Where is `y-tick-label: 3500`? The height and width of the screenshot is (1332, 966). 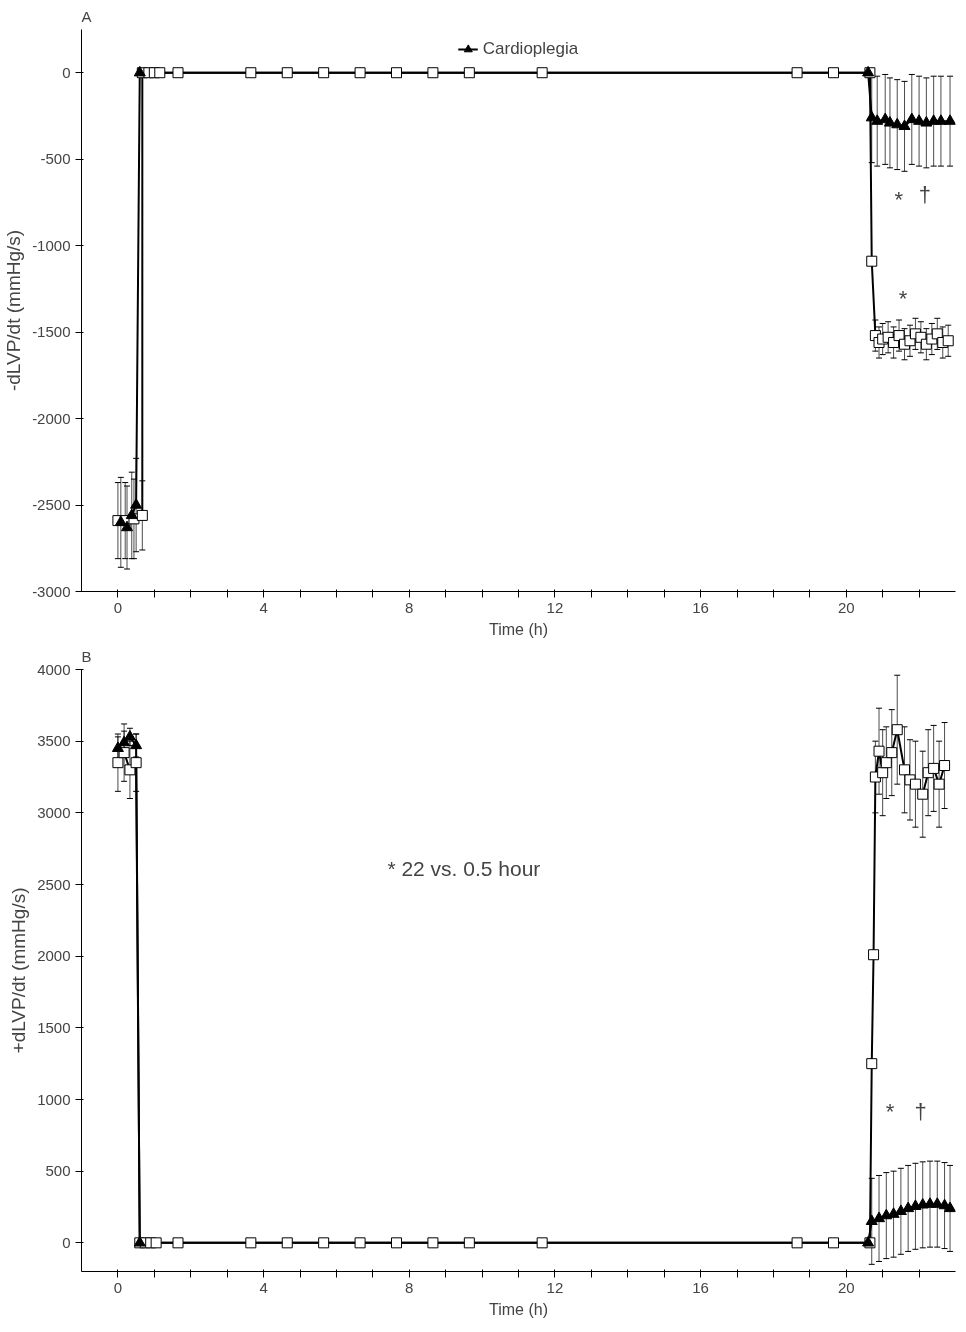
y-tick-label: 3500 is located at coordinates (54, 741).